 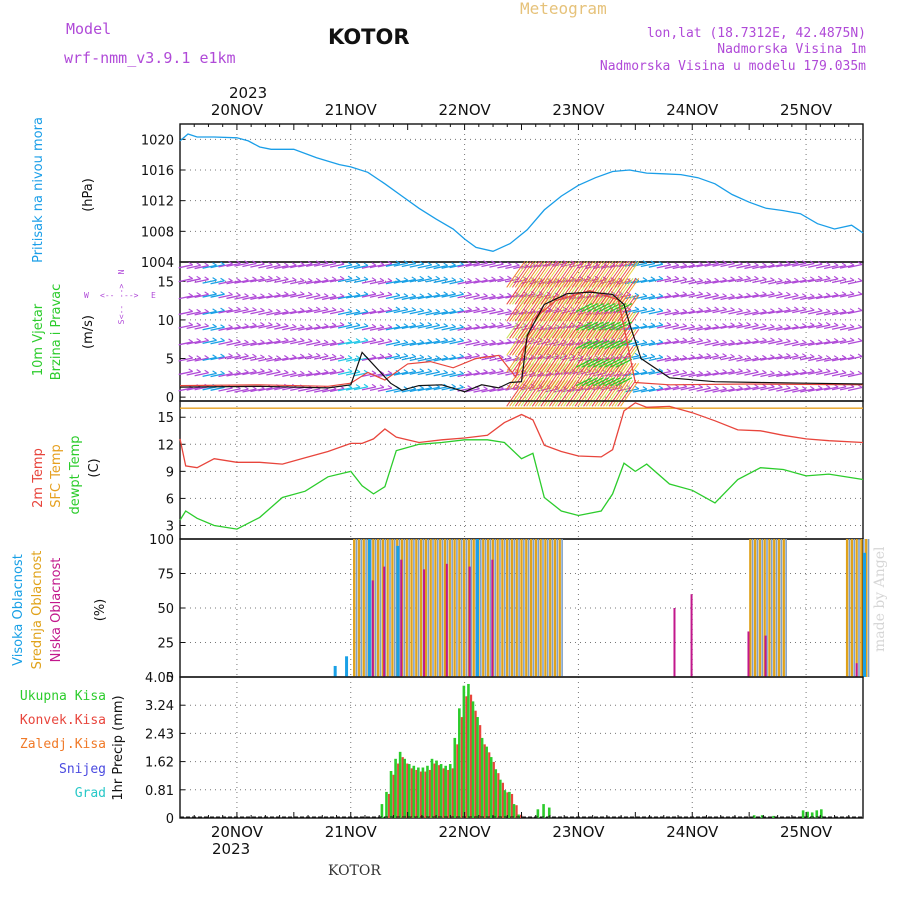 I want to click on mid-cloud-bar, so click(x=483, y=608).